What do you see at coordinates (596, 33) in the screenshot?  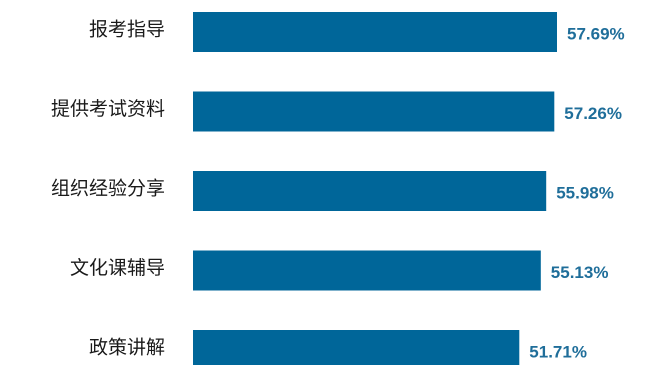 I see `value-label-0: 57.69%` at bounding box center [596, 33].